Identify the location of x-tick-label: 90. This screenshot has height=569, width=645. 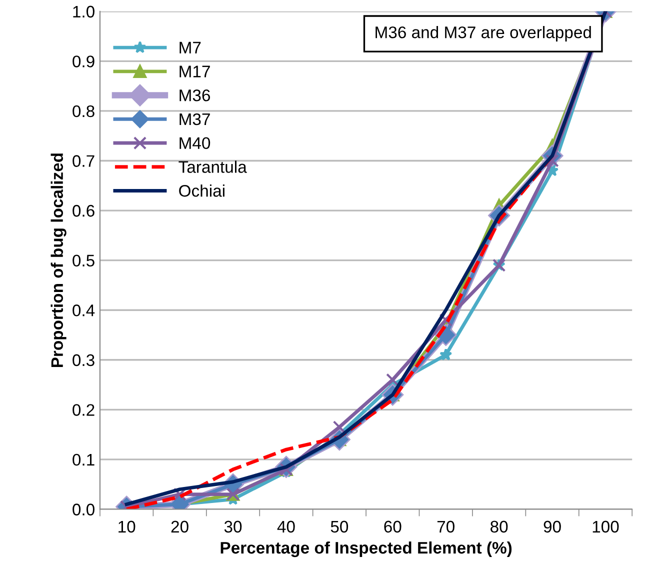
(552, 526).